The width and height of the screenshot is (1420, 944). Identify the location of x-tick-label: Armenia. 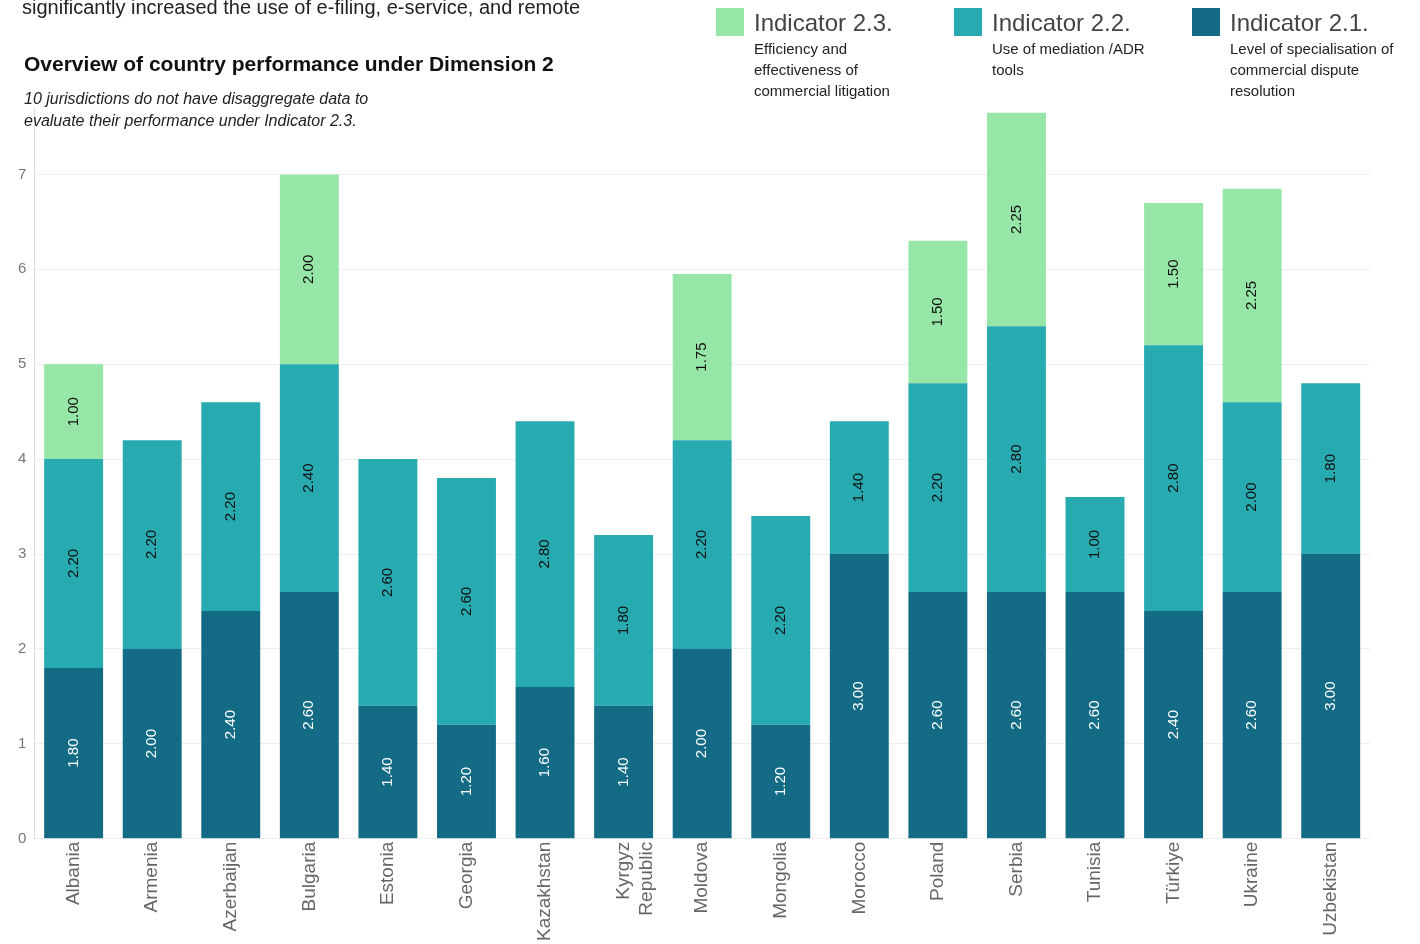
(151, 877).